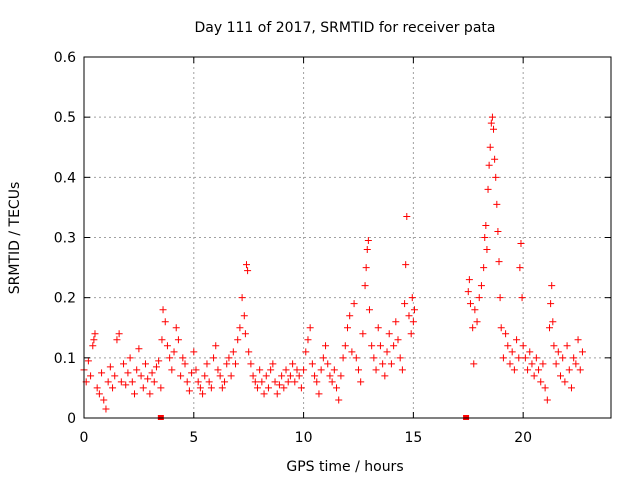 The image size is (640, 480). I want to click on y-tick-label: 0, so click(71, 419).